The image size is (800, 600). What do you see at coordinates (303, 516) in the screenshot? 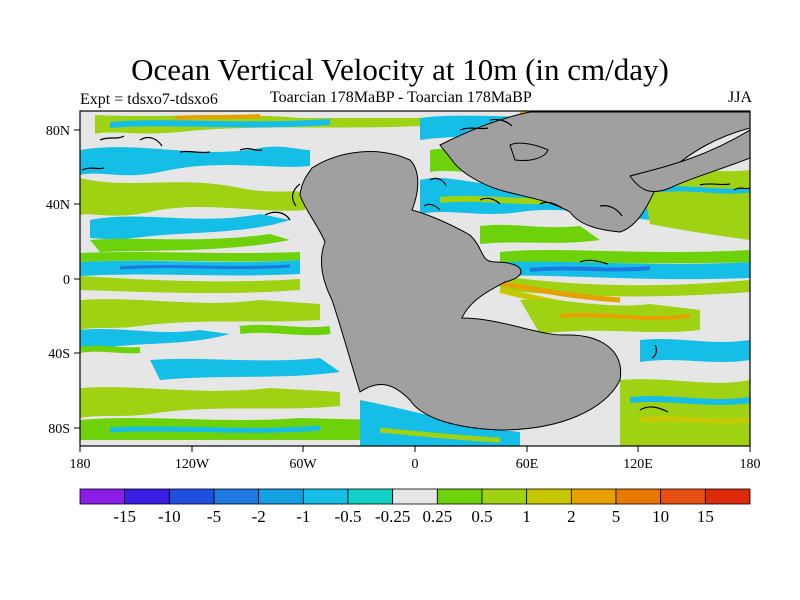
I see `colorbar-label: -1` at bounding box center [303, 516].